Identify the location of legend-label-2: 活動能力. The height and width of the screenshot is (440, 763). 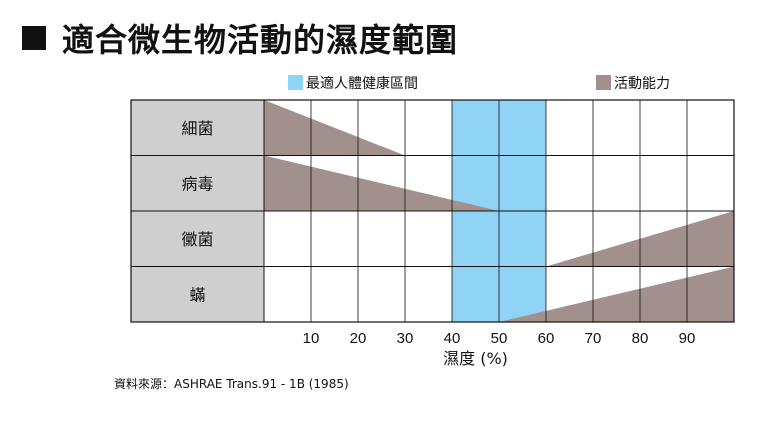
(642, 84).